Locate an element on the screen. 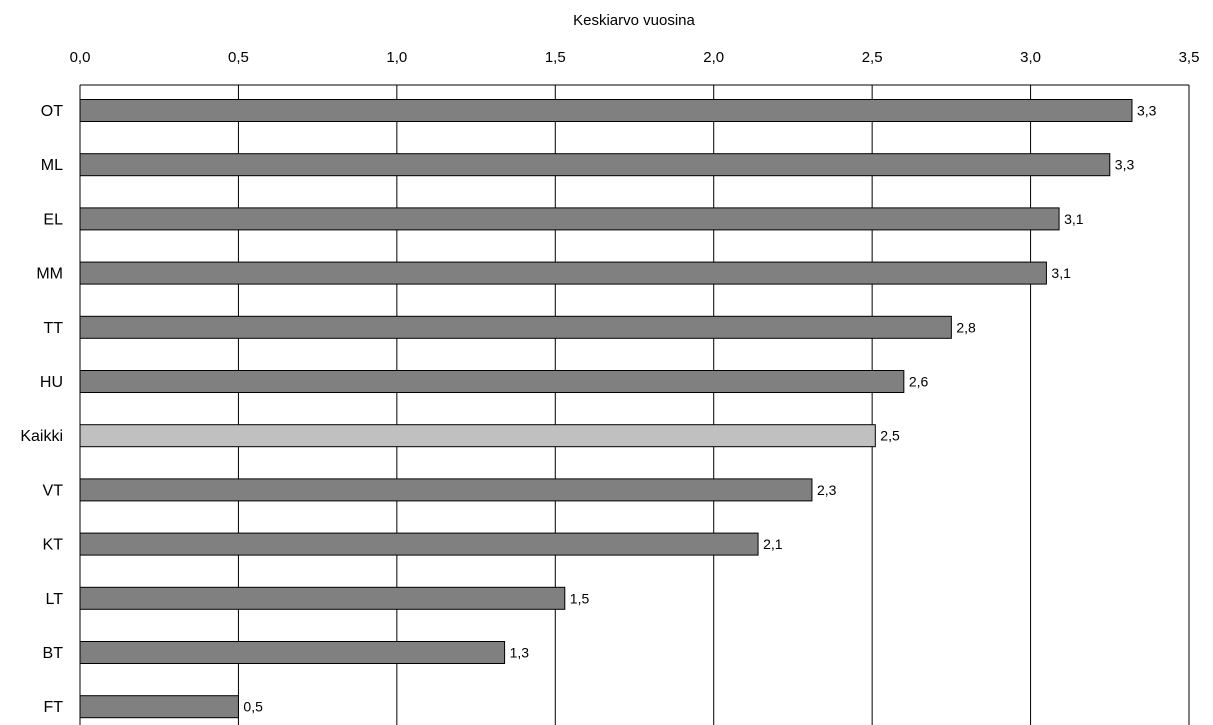 This screenshot has height=725, width=1213. x-tick-label: 2,5 is located at coordinates (872, 57).